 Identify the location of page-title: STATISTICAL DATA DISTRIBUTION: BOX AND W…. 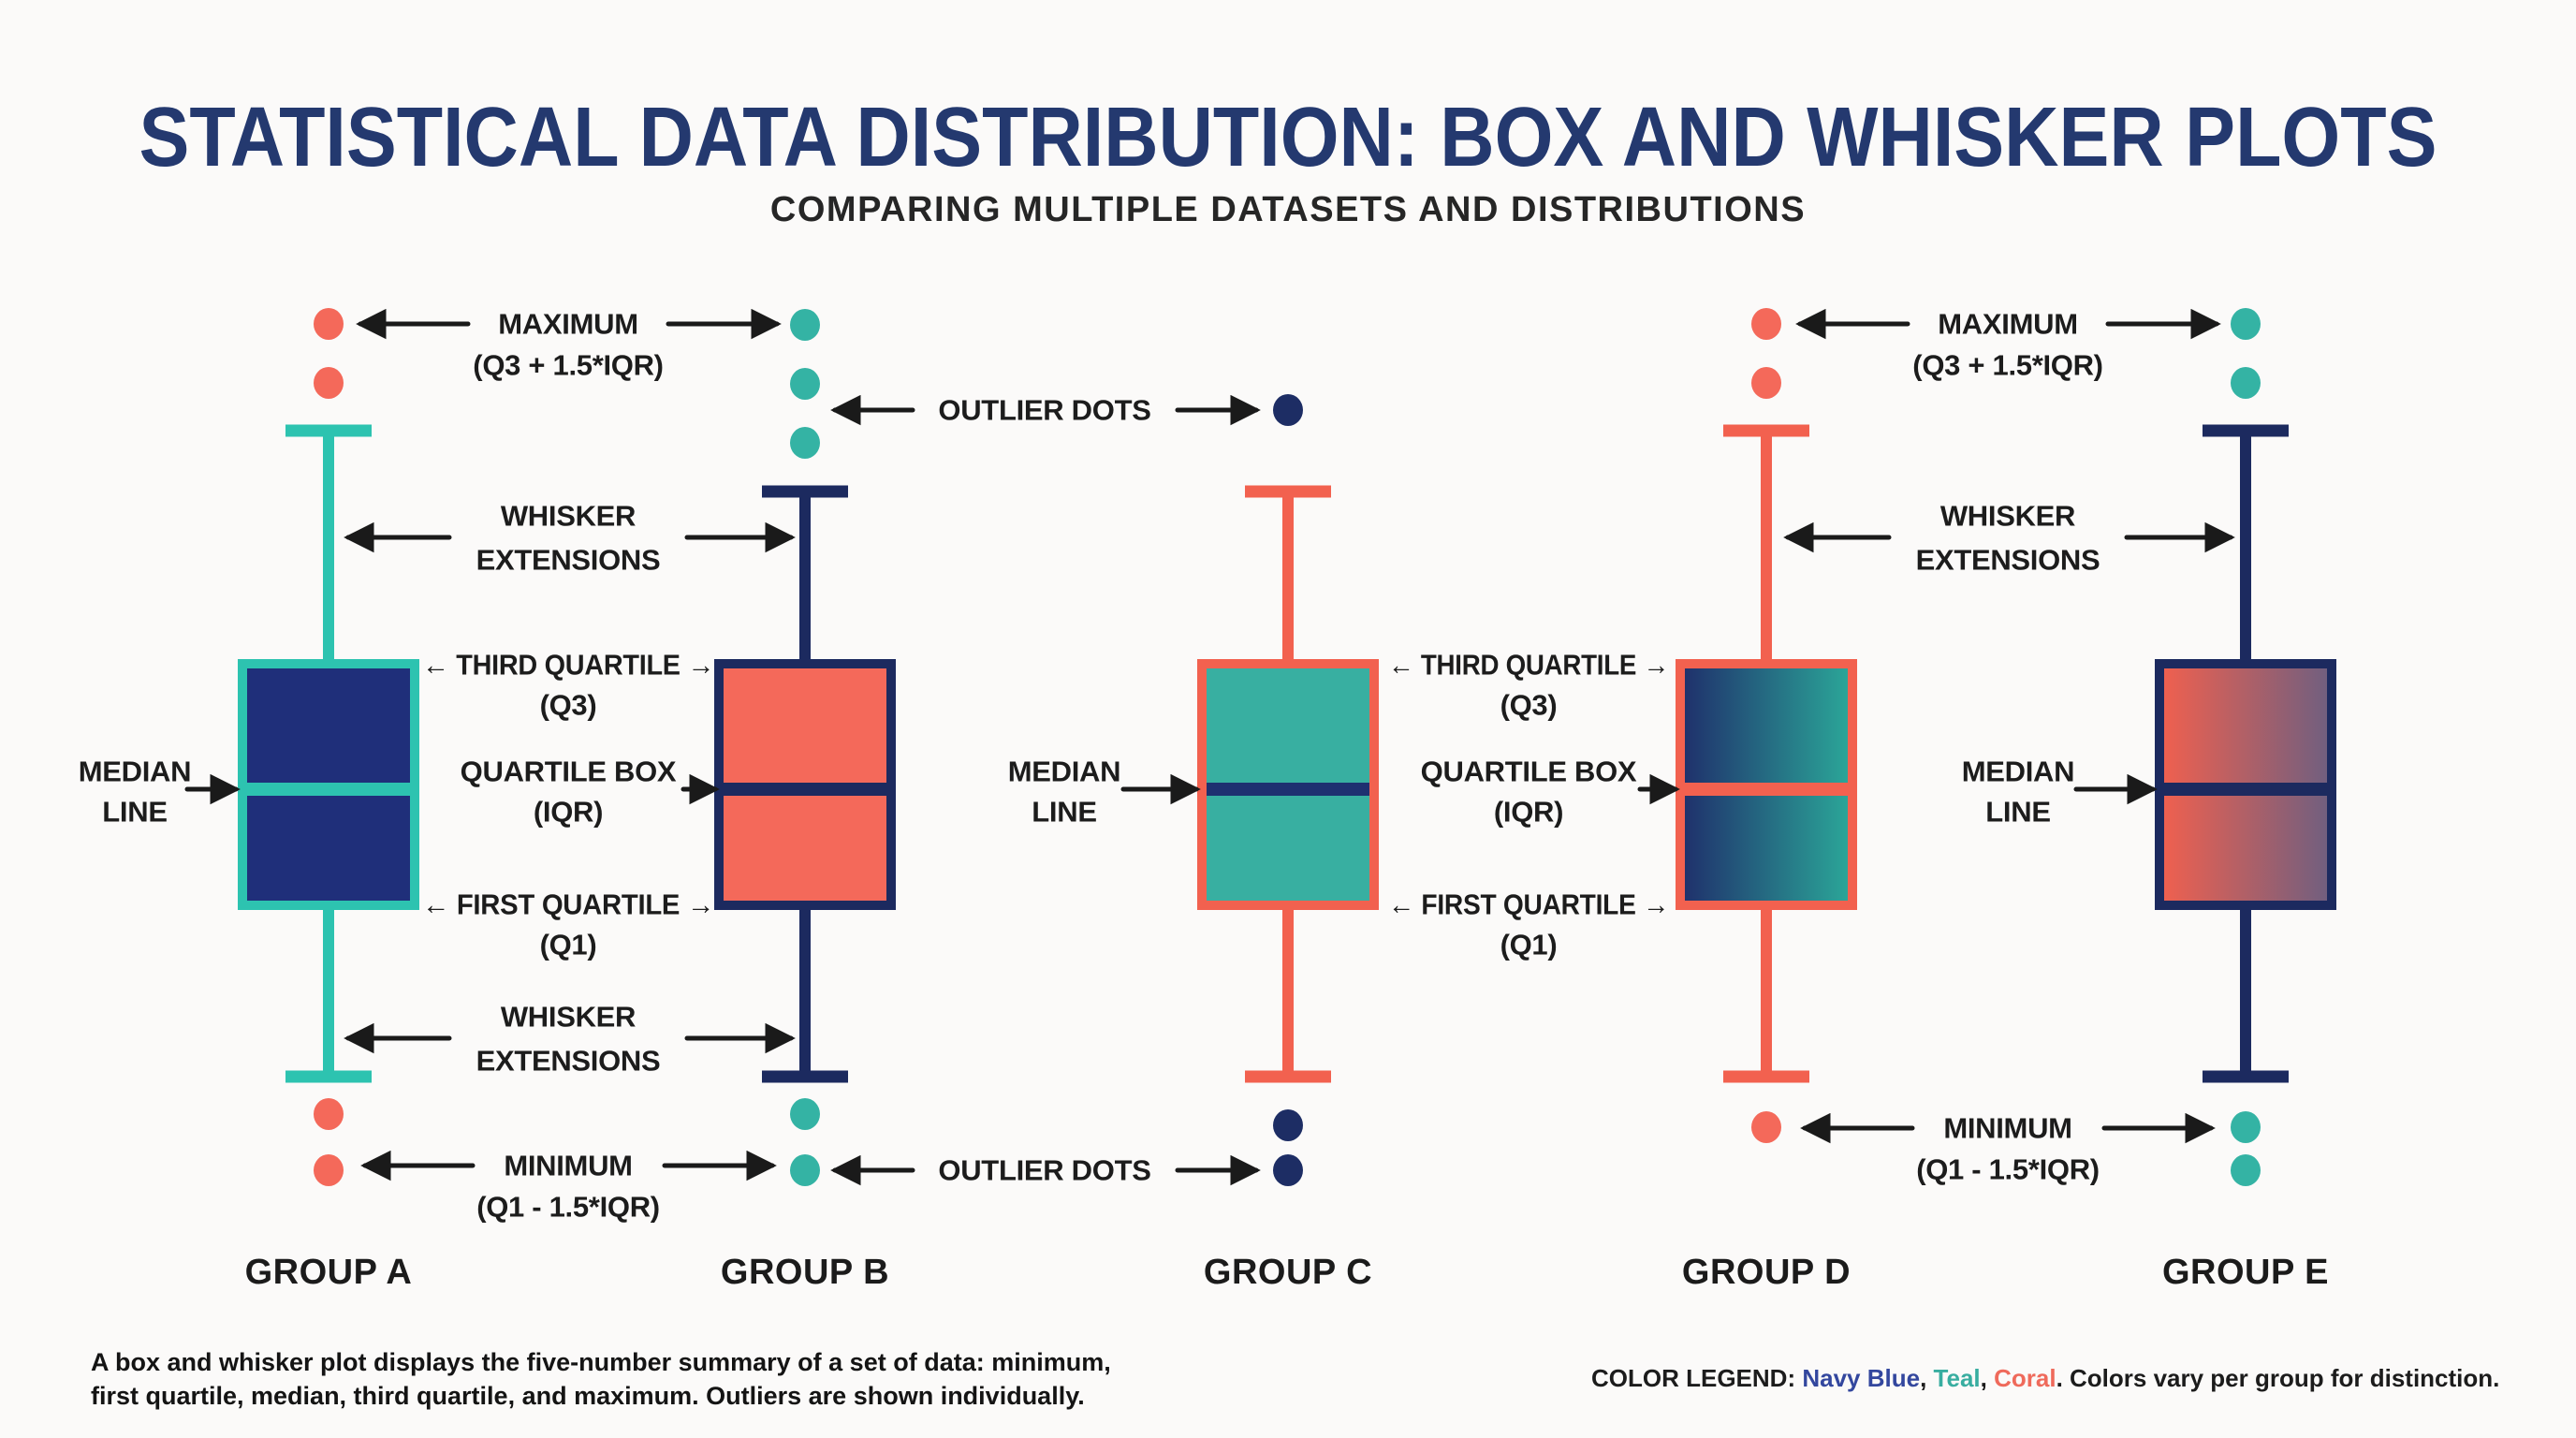
(1288, 137).